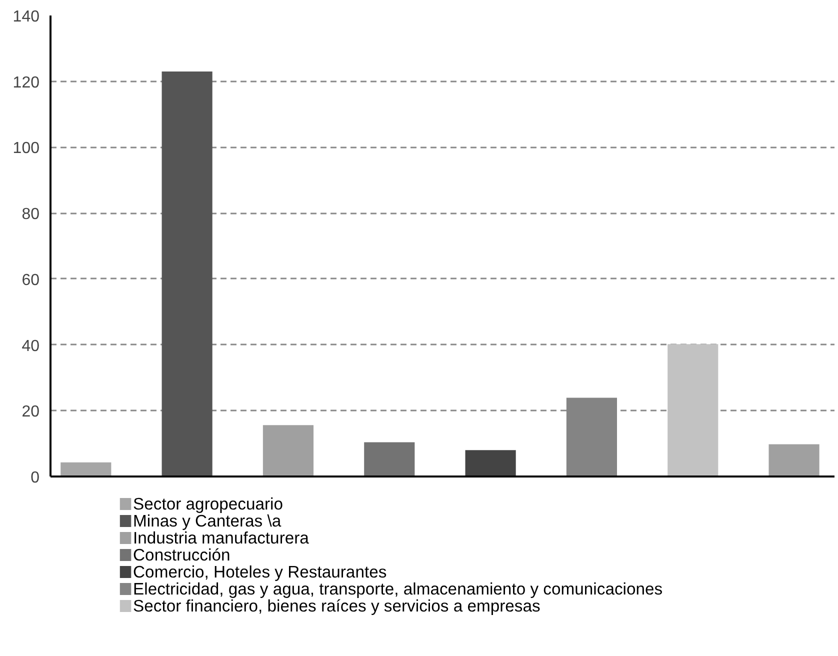 The width and height of the screenshot is (838, 656). I want to click on legend-label: Construcción, so click(181, 555).